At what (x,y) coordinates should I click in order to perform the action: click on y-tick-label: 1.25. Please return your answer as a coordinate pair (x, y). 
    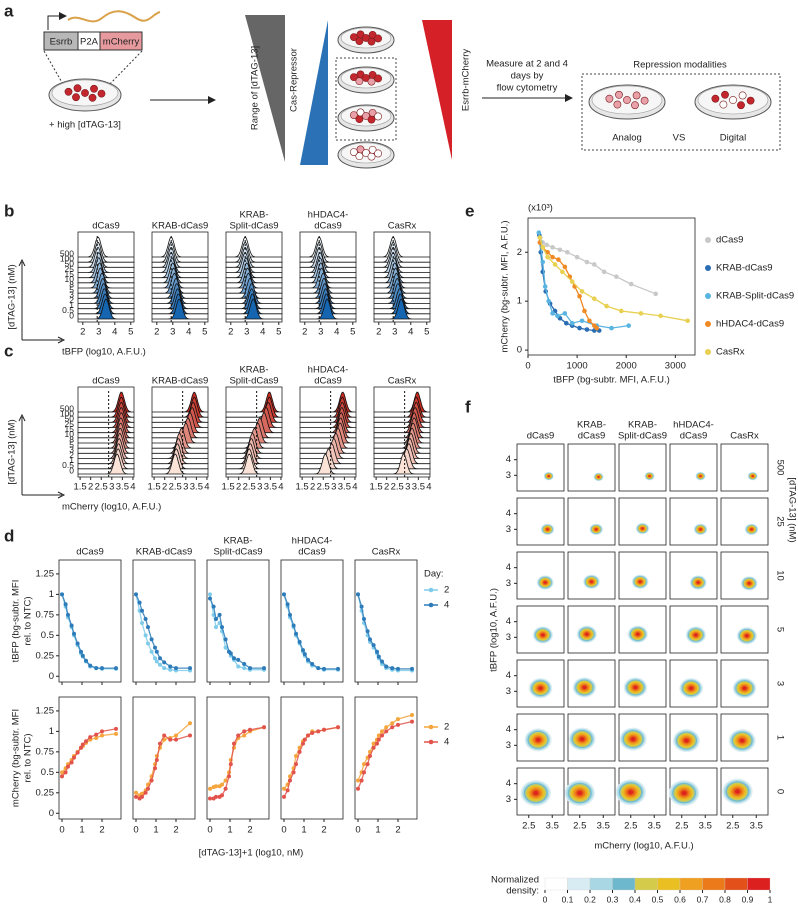
    Looking at the image, I should click on (45, 710).